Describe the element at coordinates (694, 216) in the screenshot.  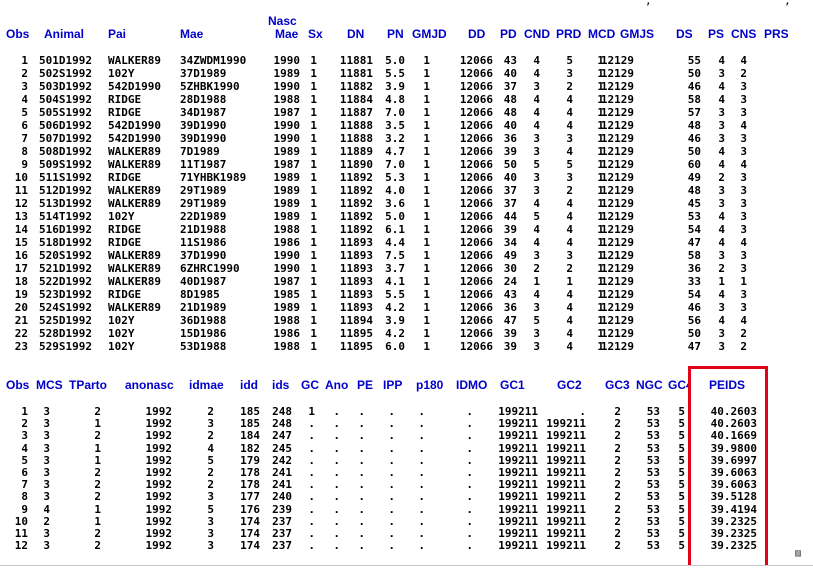
I see `table1-cell-ds: 53` at that location.